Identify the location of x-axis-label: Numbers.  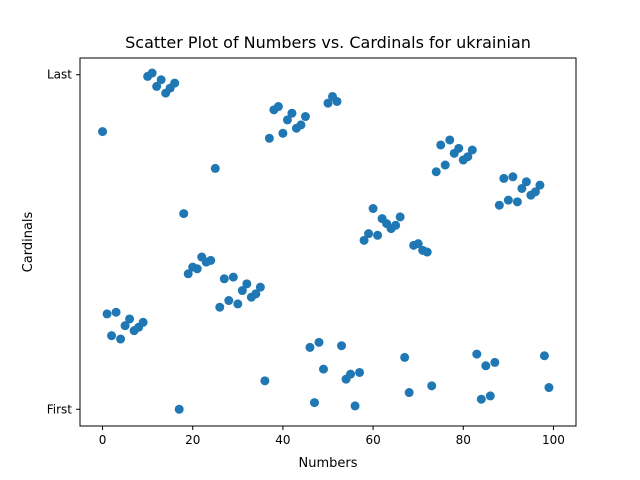
(328, 463).